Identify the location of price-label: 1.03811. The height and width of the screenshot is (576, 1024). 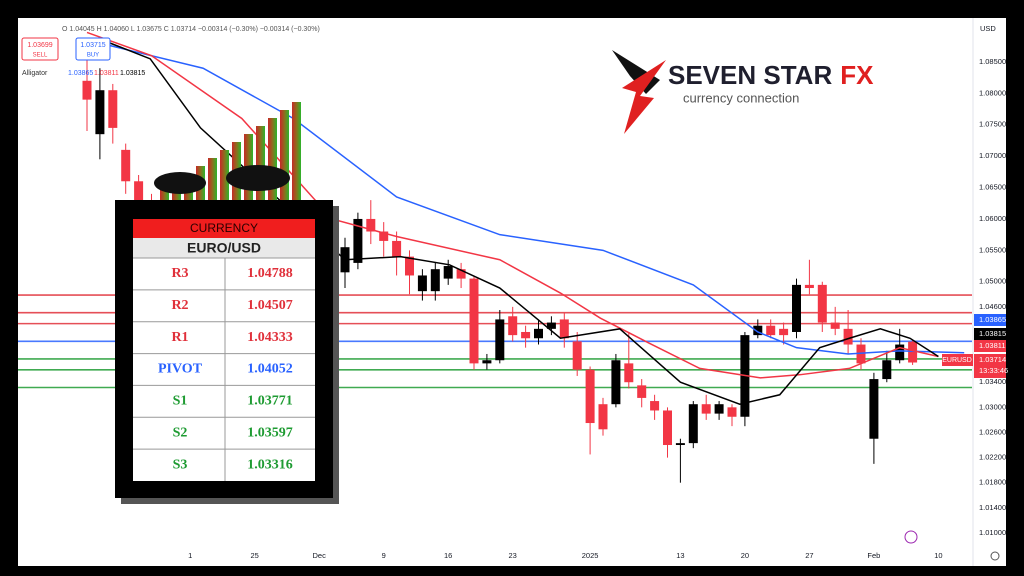
(992, 345).